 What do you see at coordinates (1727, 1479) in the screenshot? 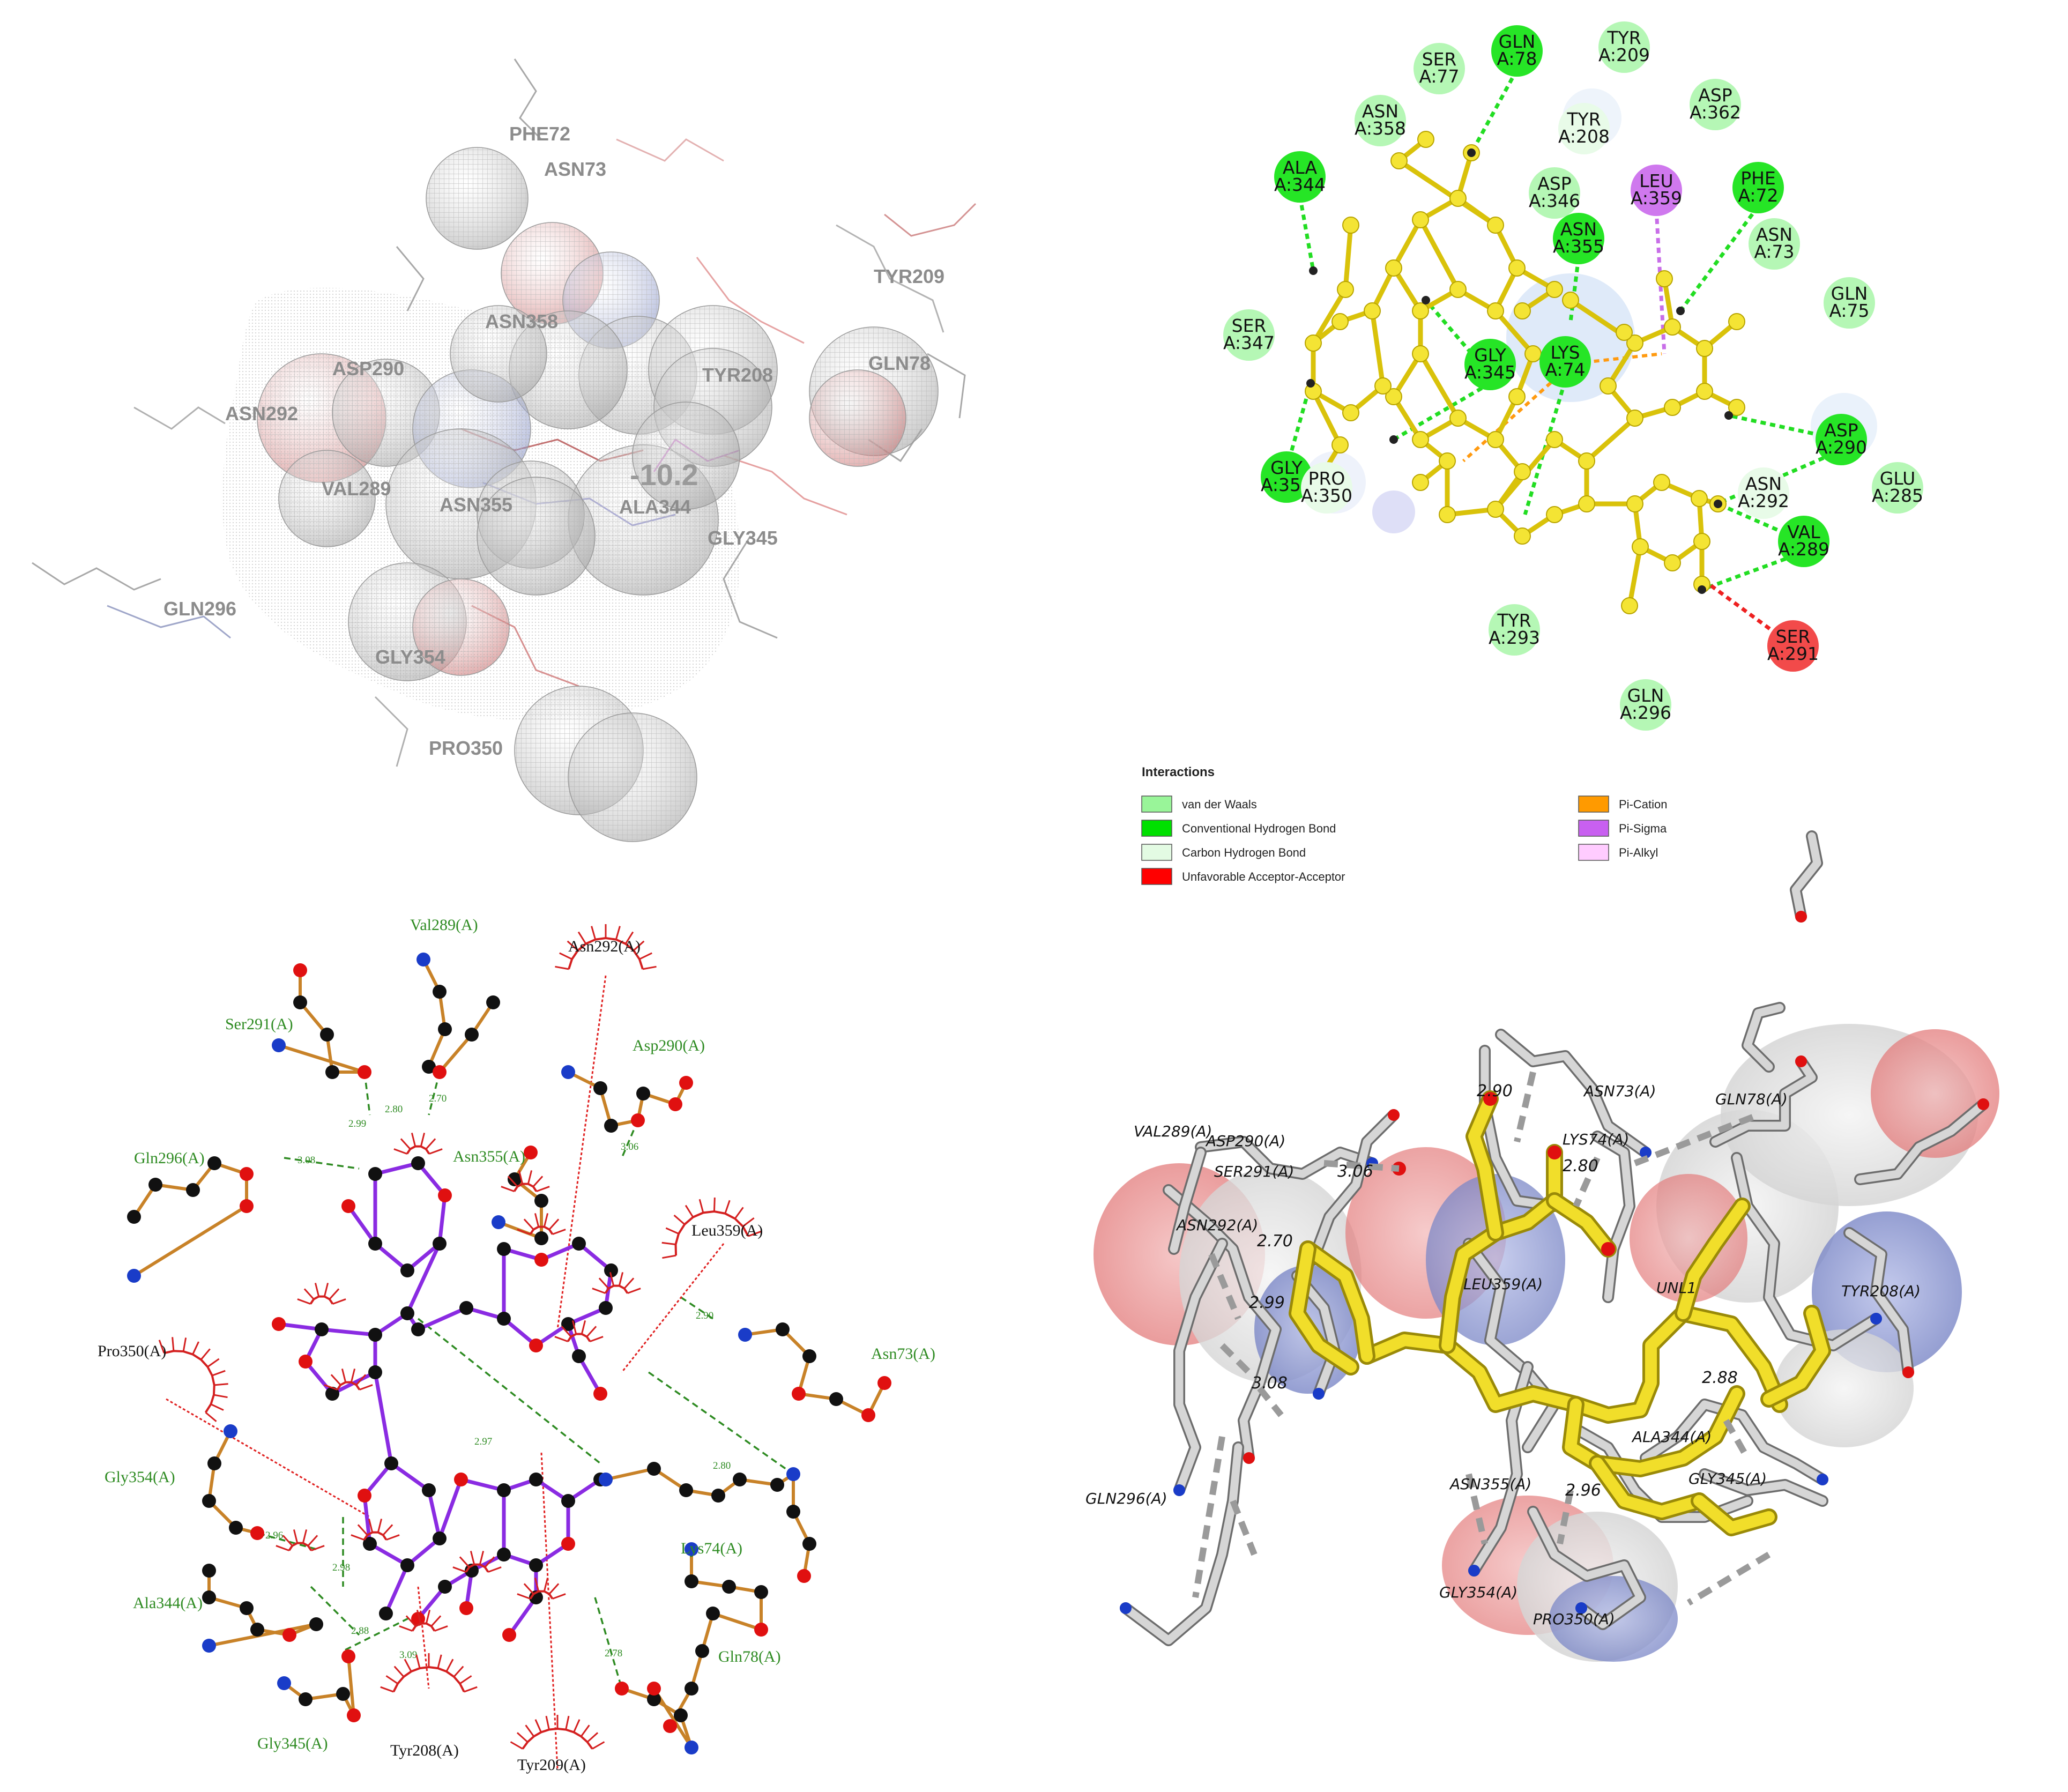
I see `label-gly345a: GLY345(A)` at bounding box center [1727, 1479].